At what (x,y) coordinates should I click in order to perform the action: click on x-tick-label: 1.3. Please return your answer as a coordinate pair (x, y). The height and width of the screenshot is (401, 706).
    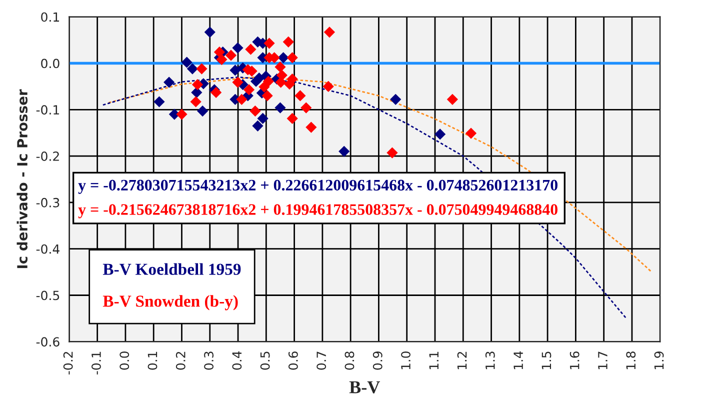
    Looking at the image, I should click on (490, 361).